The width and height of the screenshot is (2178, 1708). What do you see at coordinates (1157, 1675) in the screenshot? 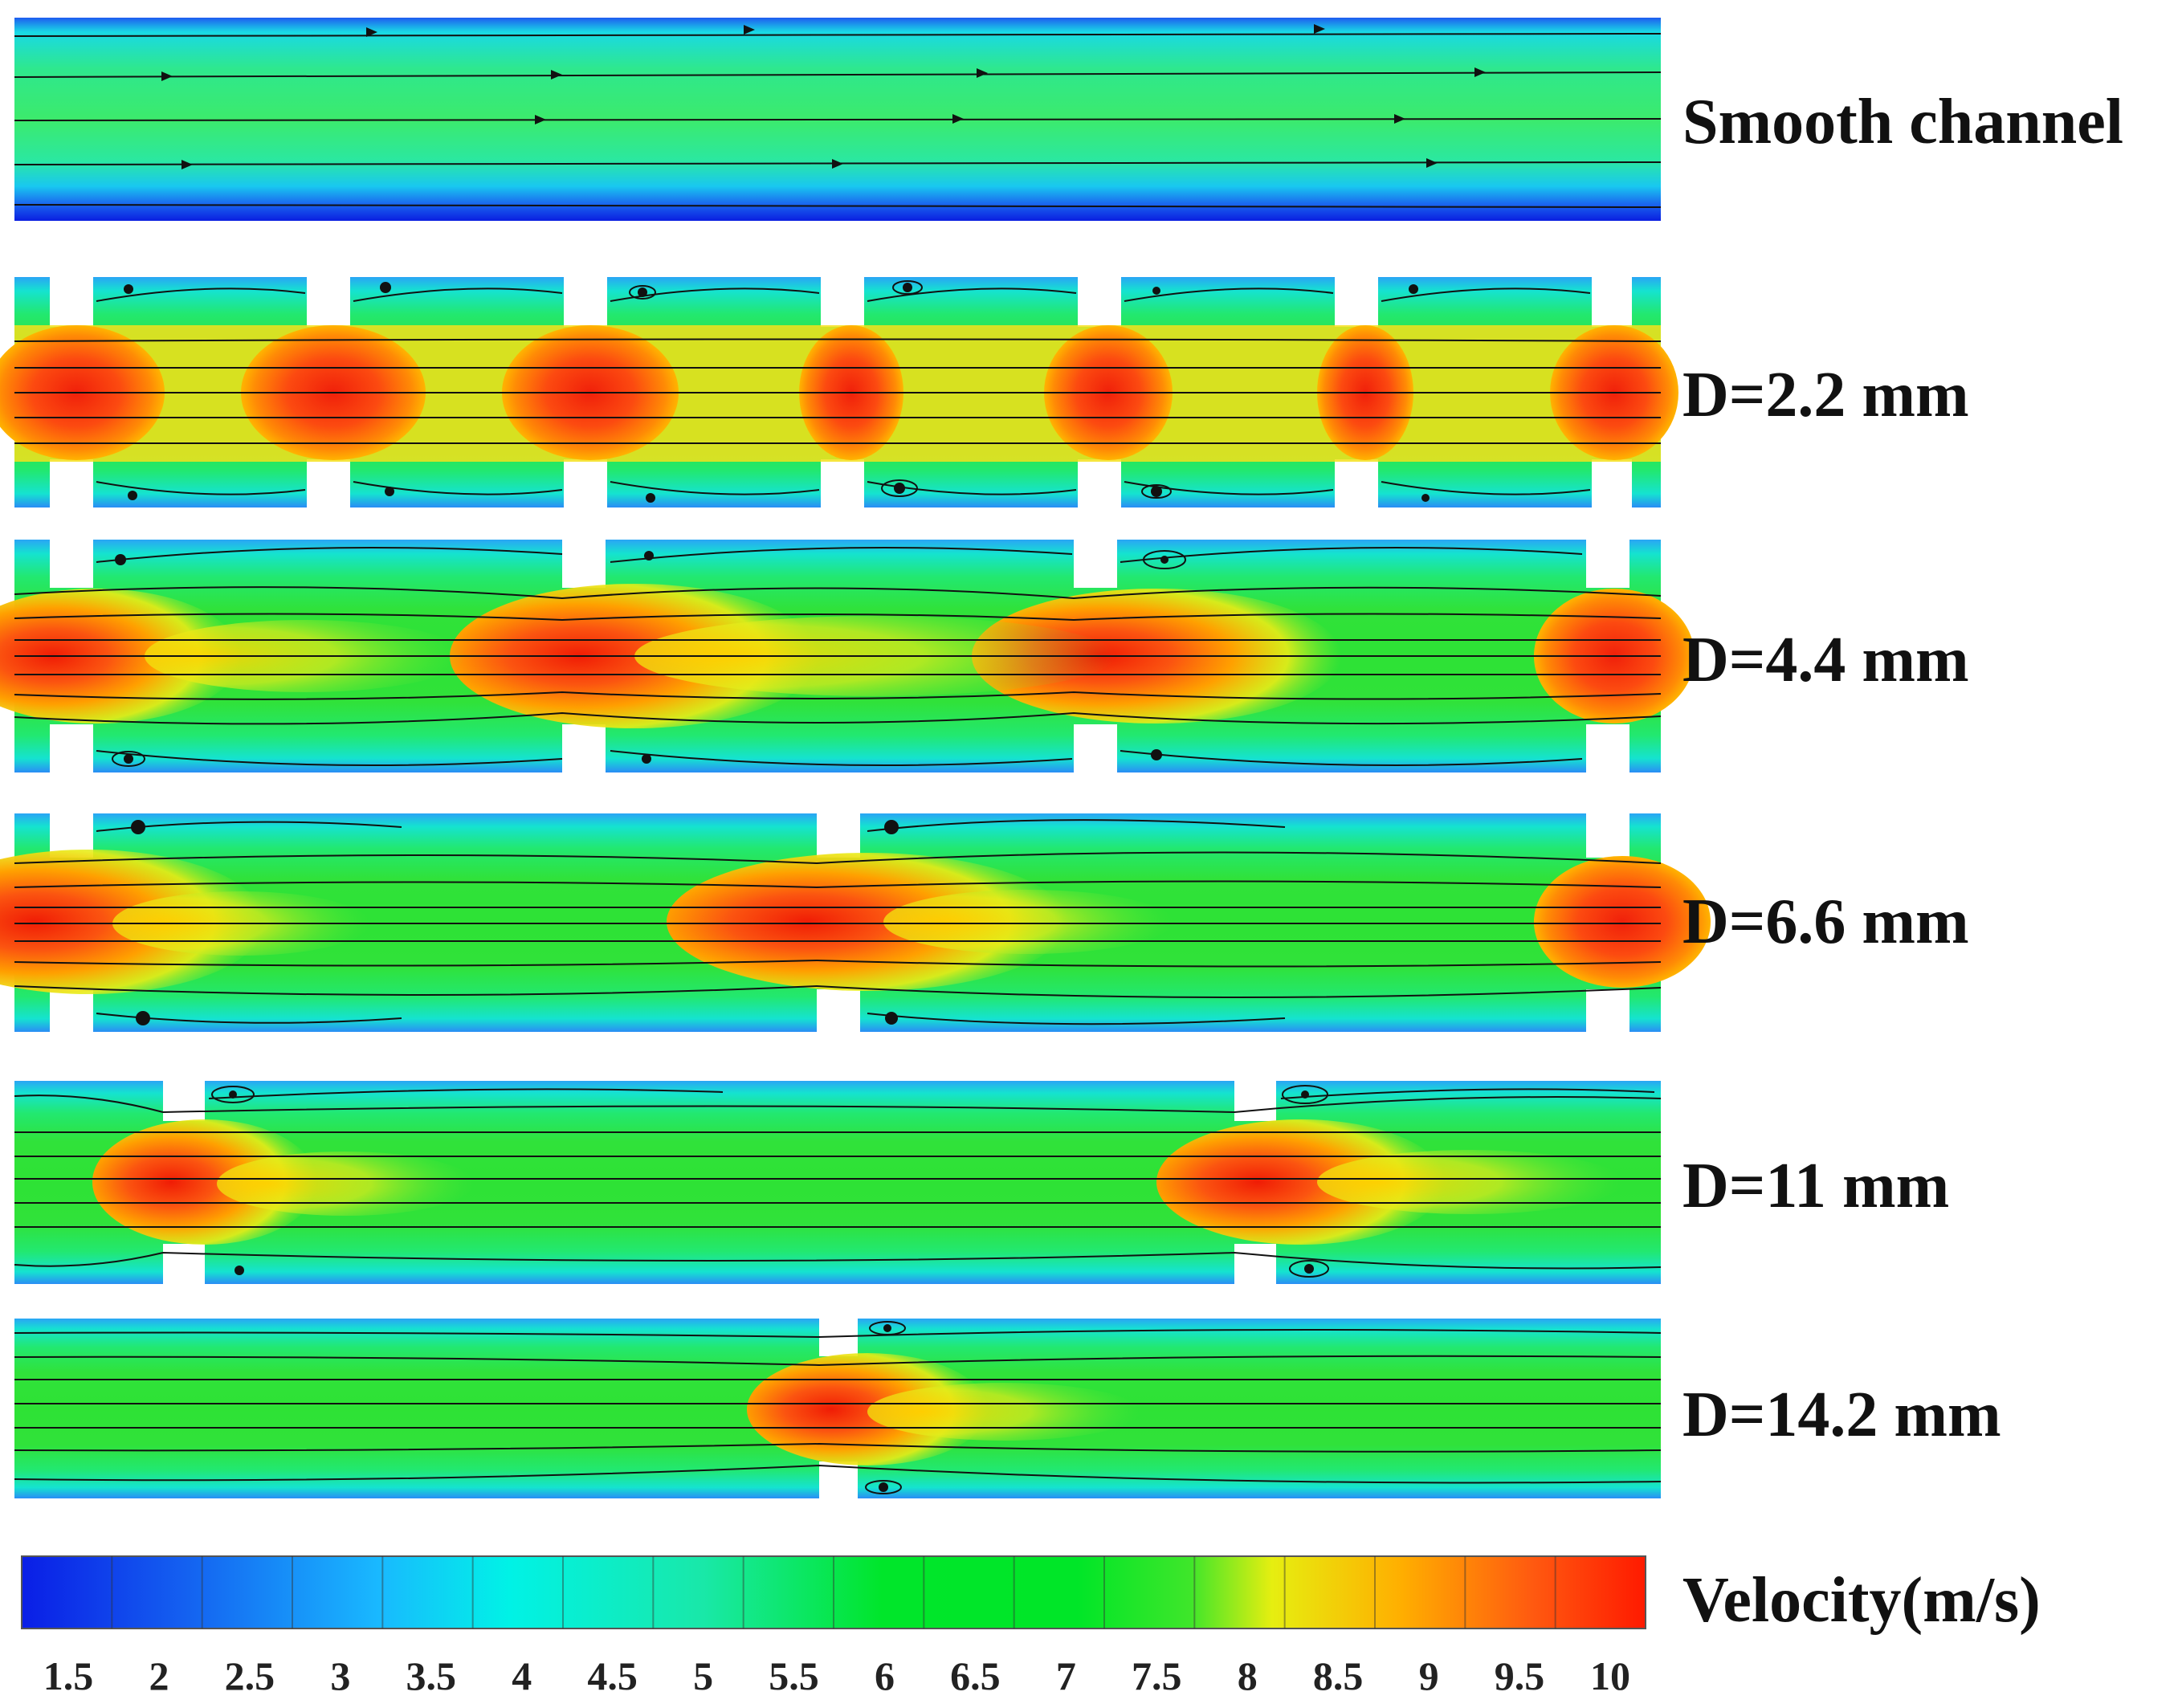
I see `colorbar-tick-label: 7.5` at bounding box center [1157, 1675].